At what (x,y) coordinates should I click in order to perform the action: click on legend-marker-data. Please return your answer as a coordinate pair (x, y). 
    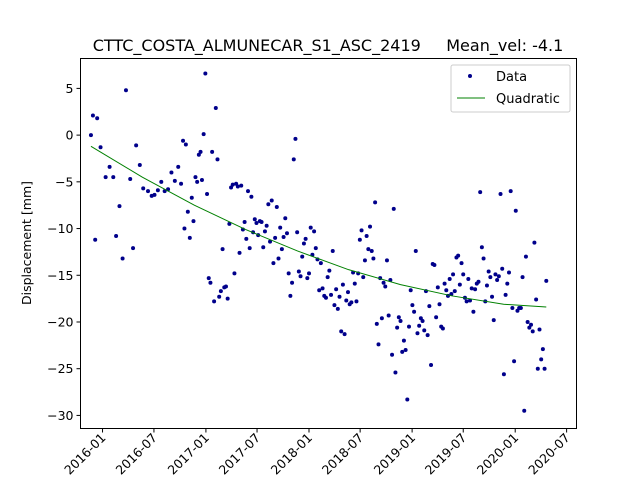
    Looking at the image, I should click on (470, 76).